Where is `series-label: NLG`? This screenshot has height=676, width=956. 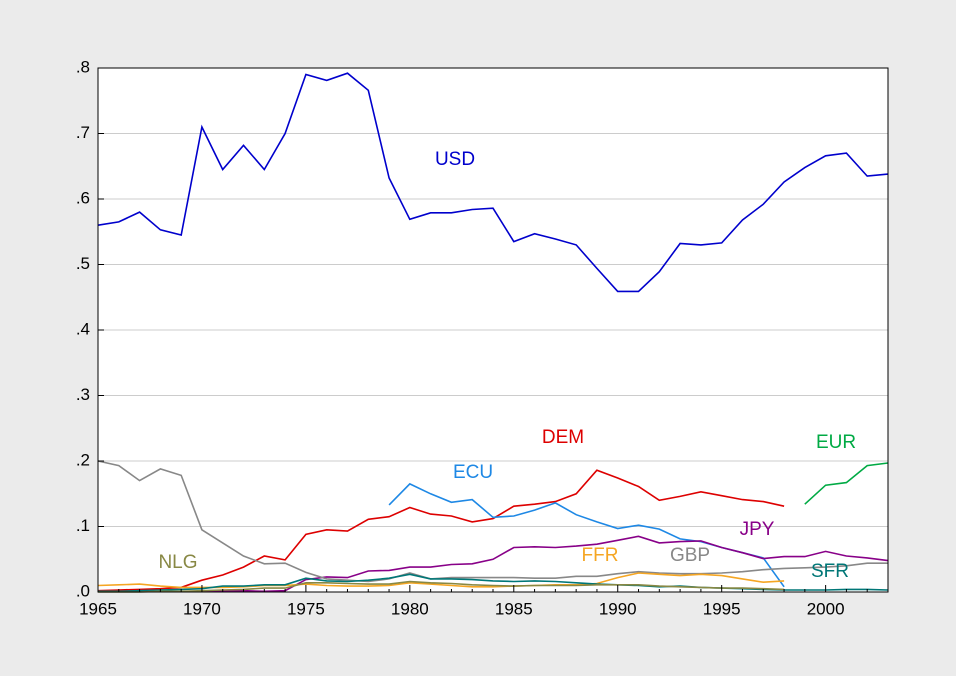 series-label: NLG is located at coordinates (177, 562).